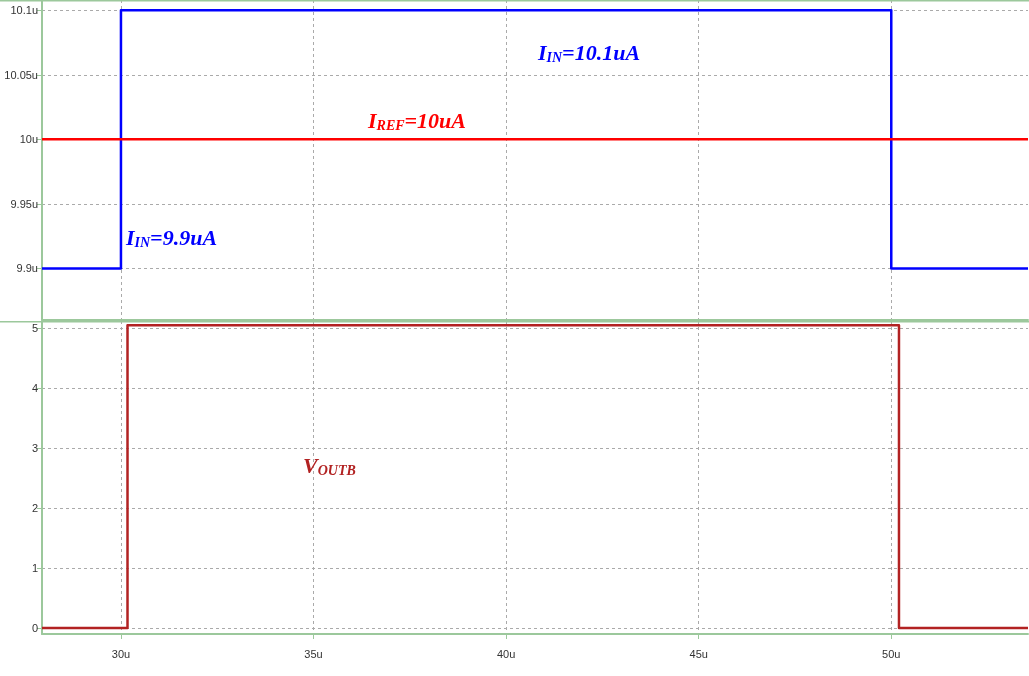 Image resolution: width=1029 pixels, height=676 pixels. Describe the element at coordinates (34, 568) in the screenshot. I see `y-tick-label: 1` at that location.